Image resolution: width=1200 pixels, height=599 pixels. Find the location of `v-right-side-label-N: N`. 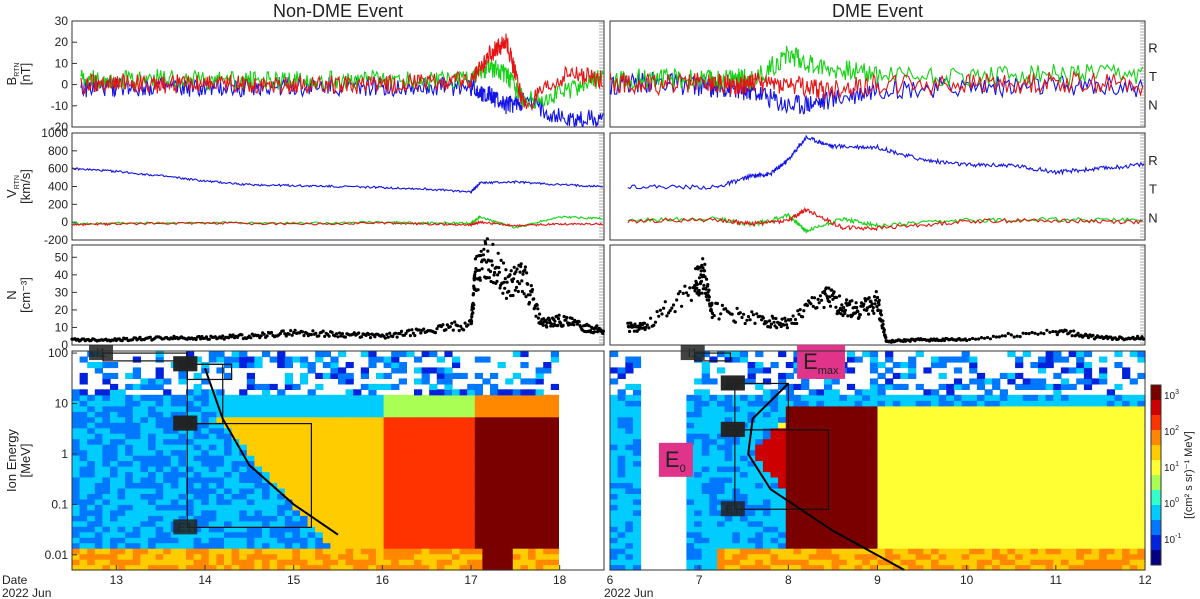

v-right-side-label-N: N is located at coordinates (1152, 218).